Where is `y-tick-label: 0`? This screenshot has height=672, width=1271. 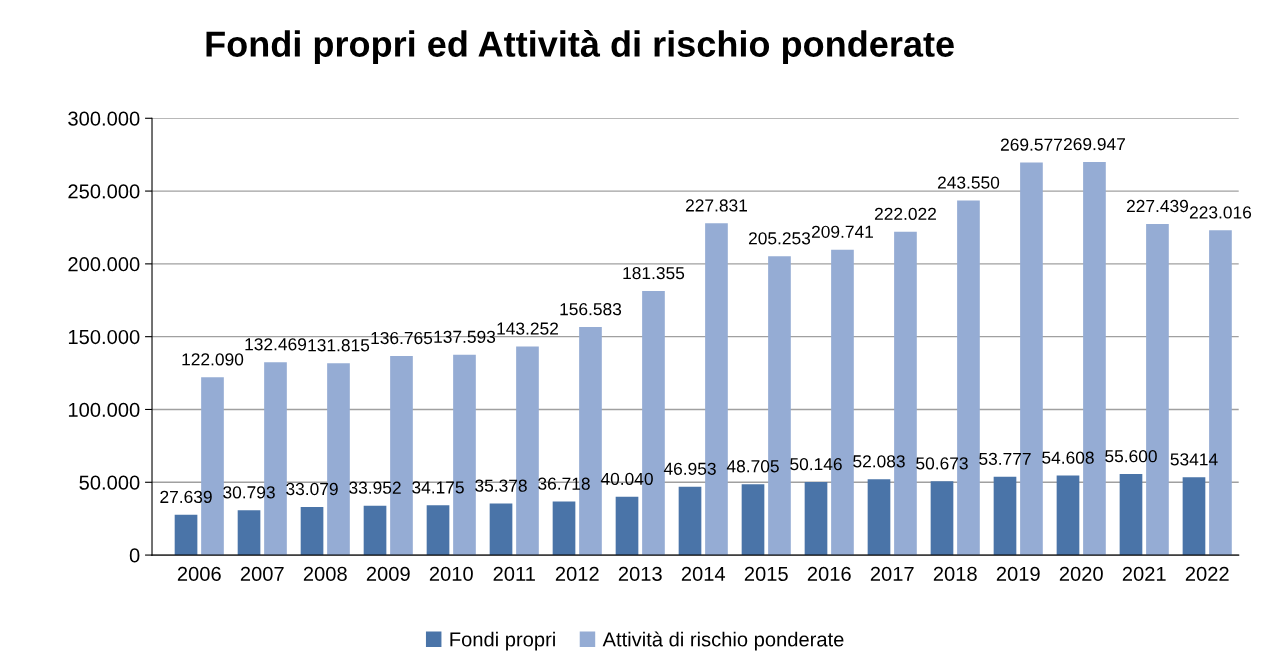 y-tick-label: 0 is located at coordinates (134, 555).